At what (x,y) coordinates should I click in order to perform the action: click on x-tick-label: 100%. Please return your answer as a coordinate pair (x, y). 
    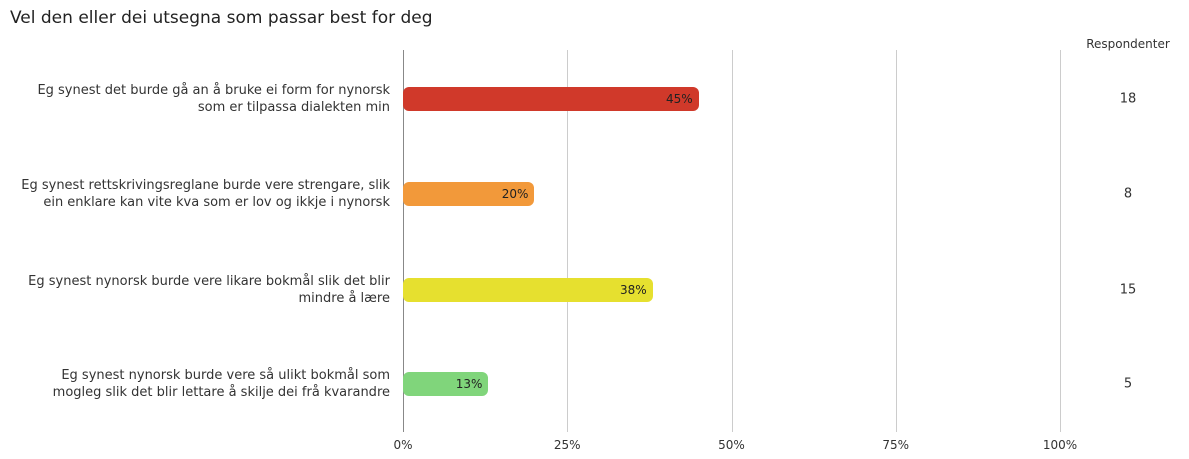
    Looking at the image, I should click on (1060, 445).